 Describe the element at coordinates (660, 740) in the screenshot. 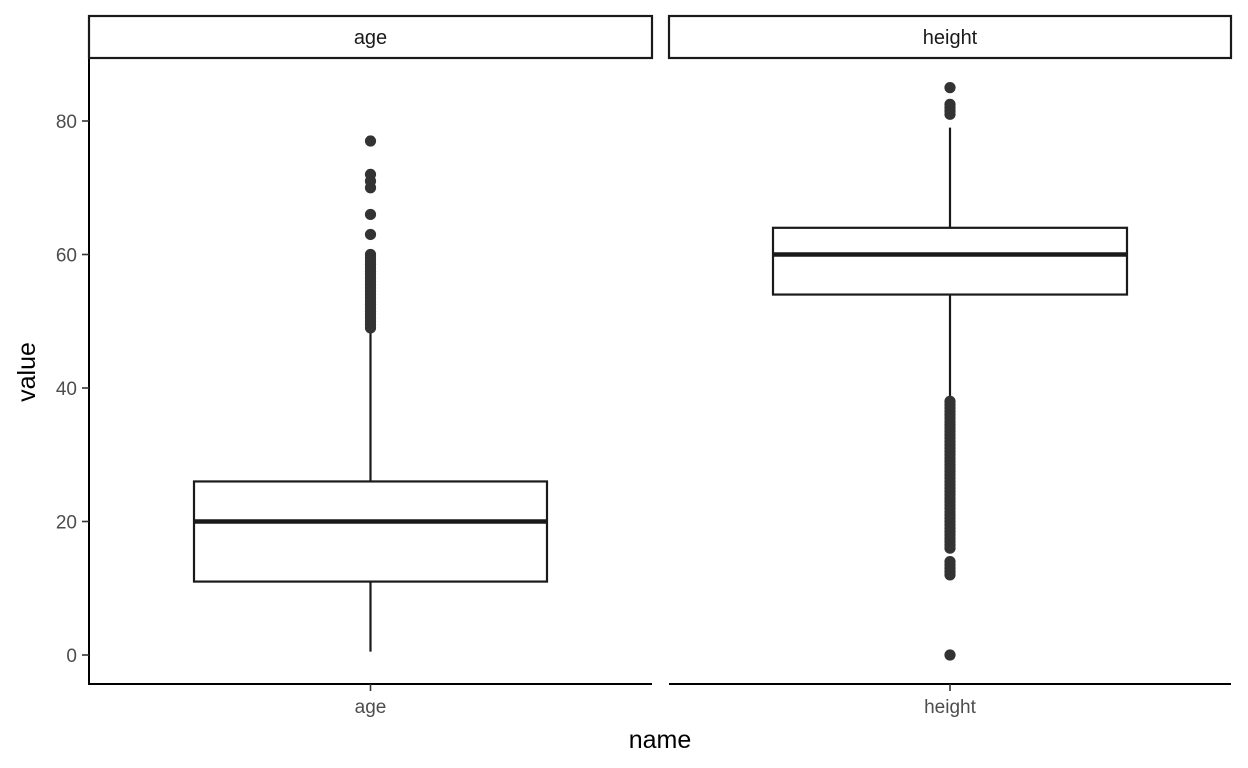

I see `x-axis-title: name` at that location.